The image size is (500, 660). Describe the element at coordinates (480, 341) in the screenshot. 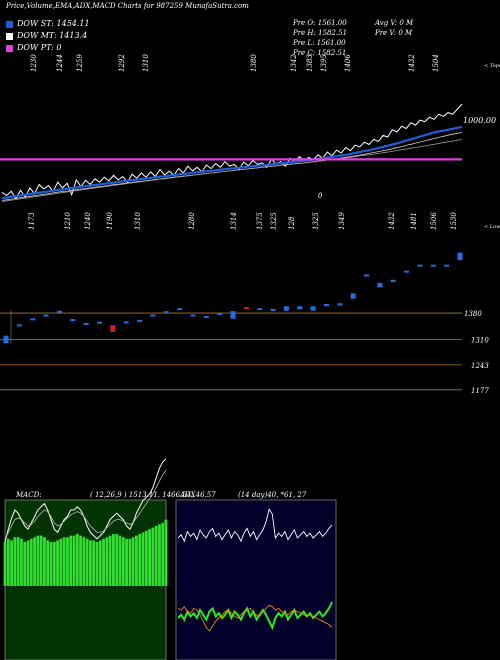

I see `level-label-1: 1310` at that location.